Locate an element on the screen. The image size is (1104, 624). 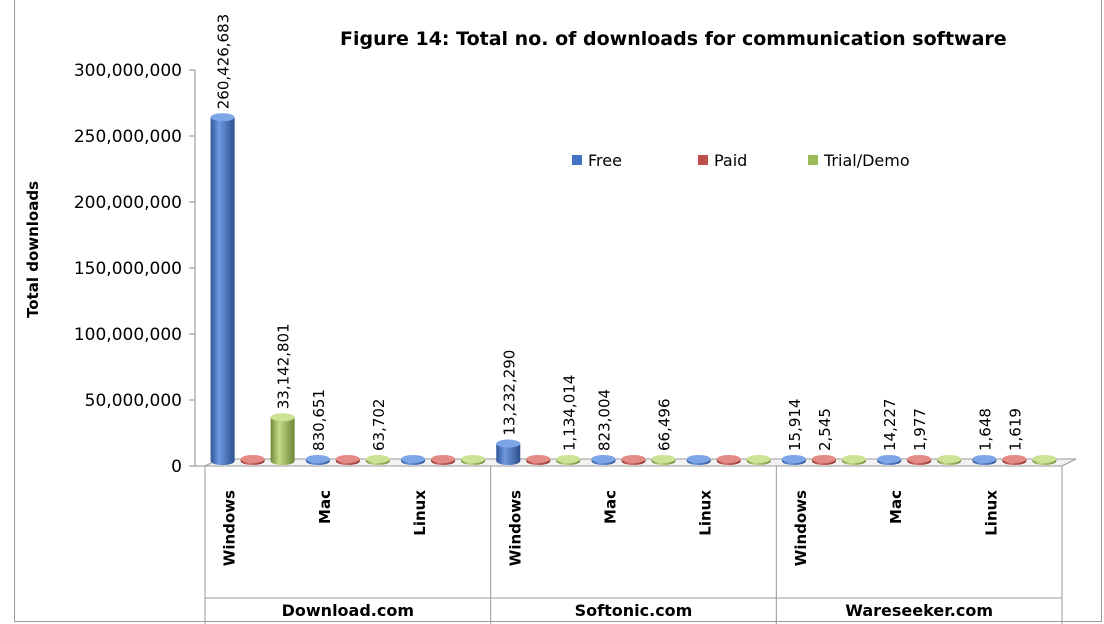
bar-softonic-com-mac-free-top is located at coordinates (603, 459).